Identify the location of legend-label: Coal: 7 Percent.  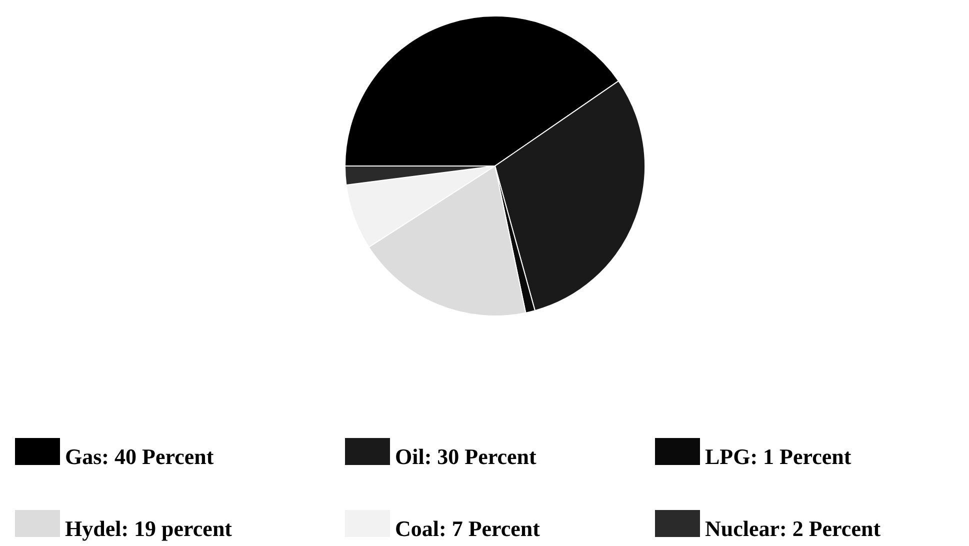
(468, 528).